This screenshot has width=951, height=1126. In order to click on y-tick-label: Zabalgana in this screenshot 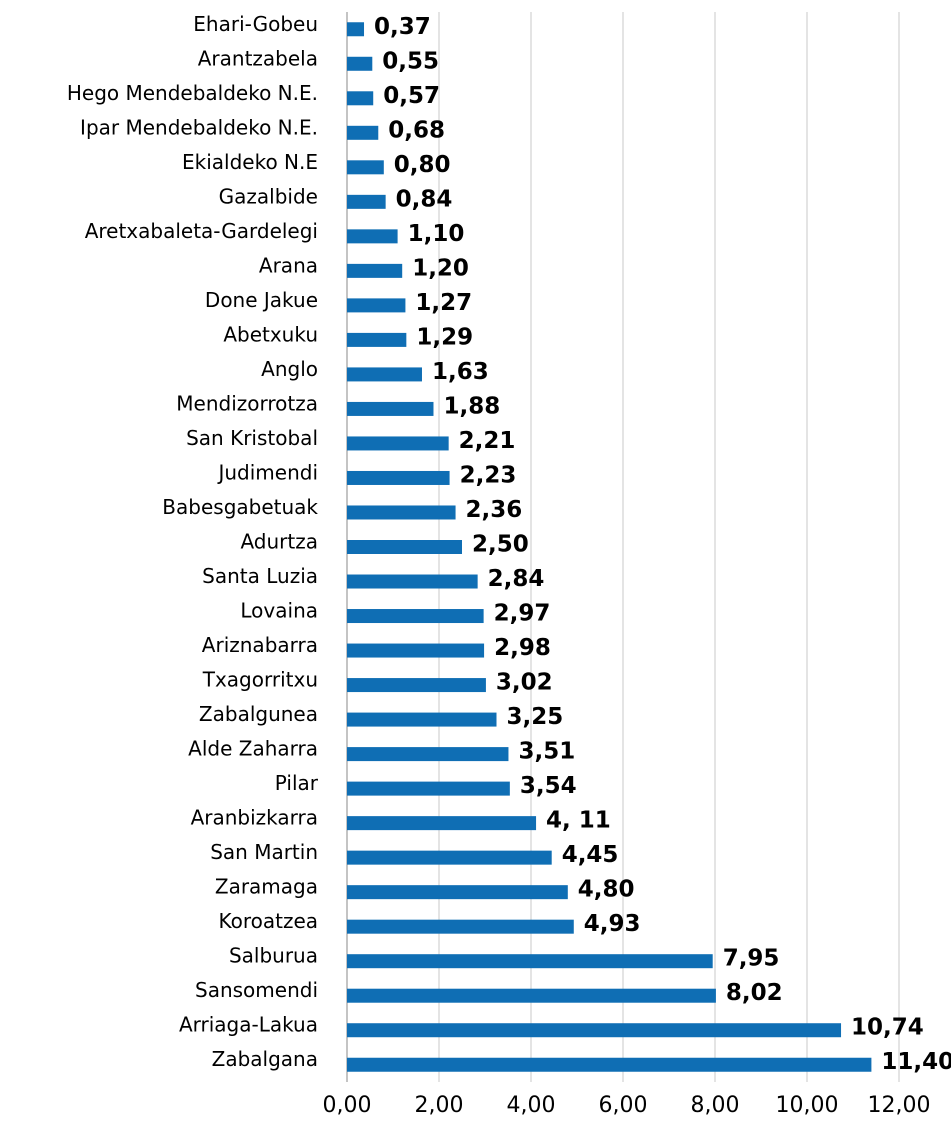, I will do `click(265, 1059)`.